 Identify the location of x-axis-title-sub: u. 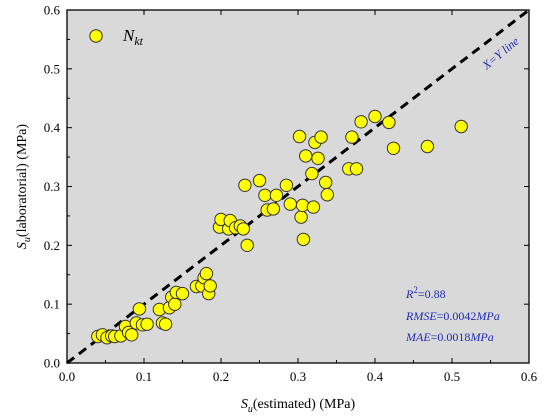
(250, 409).